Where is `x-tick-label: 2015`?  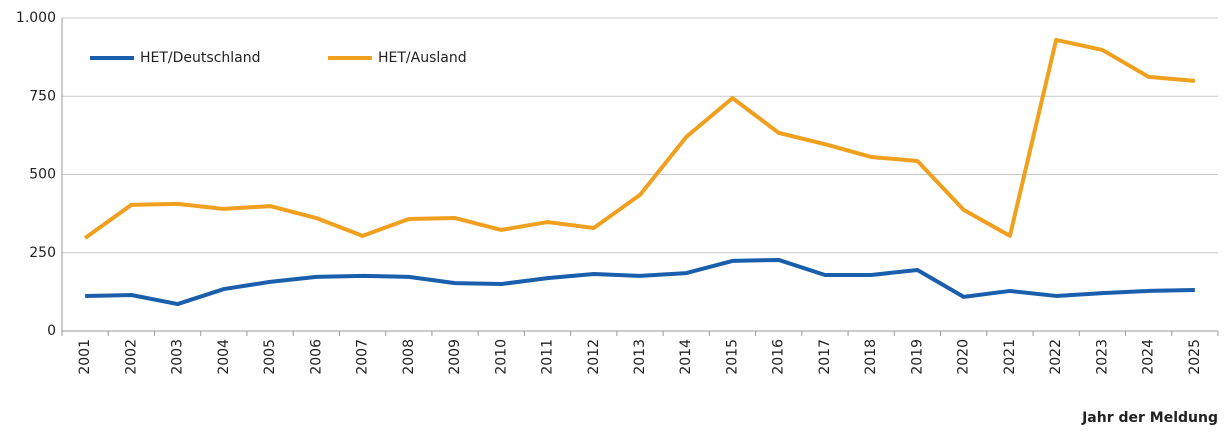
x-tick-label: 2015 is located at coordinates (732, 357).